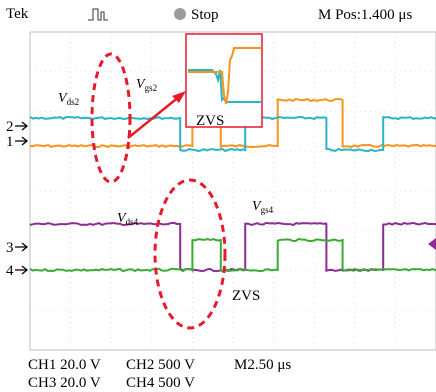 Image resolution: width=436 pixels, height=392 pixels. What do you see at coordinates (22, 270) in the screenshot?
I see `channel-4-arrow-icon` at bounding box center [22, 270].